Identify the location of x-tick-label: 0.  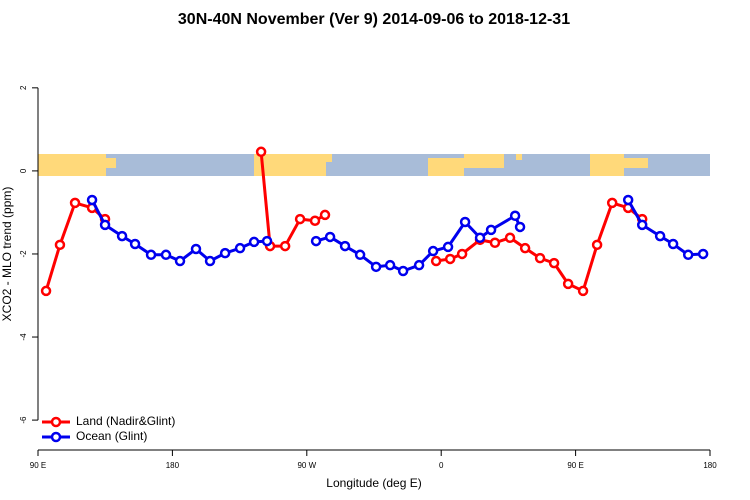
(441, 465).